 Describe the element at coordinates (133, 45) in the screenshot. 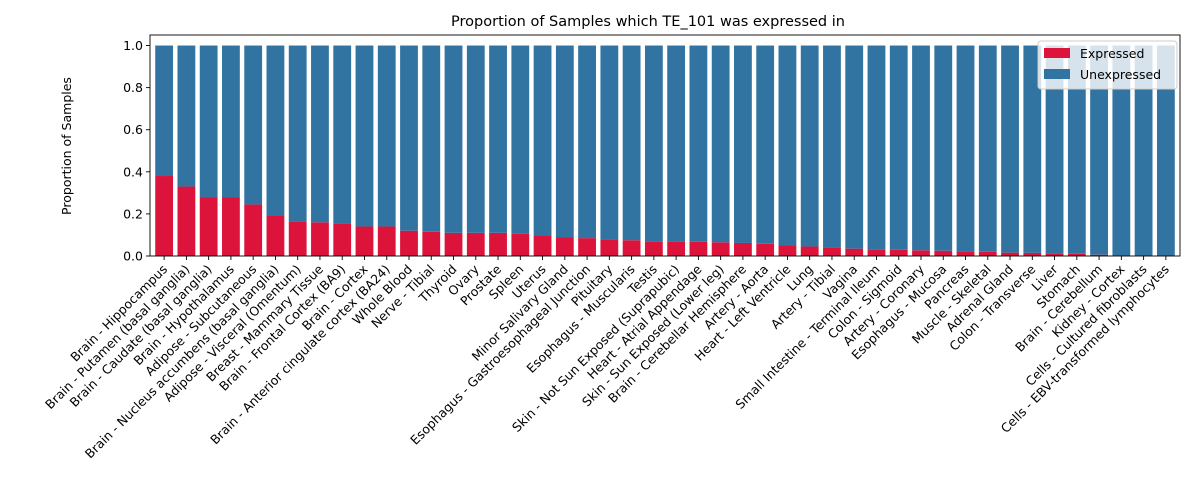

I see `y-tick-label: 1.0` at that location.